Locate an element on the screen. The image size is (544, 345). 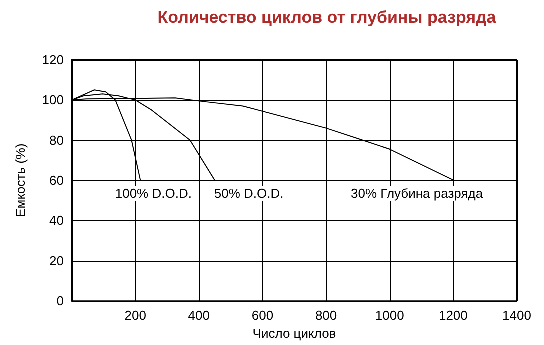
y-tick-label: 120 is located at coordinates (53, 60).